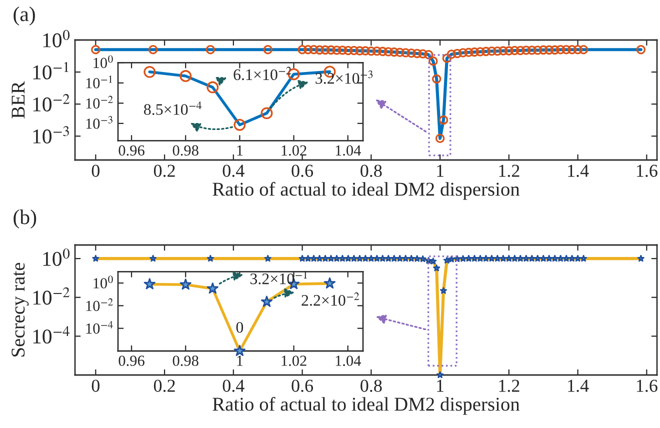 This screenshot has height=428, width=660. What do you see at coordinates (240, 327) in the screenshot?
I see `annotation: 0` at bounding box center [240, 327].